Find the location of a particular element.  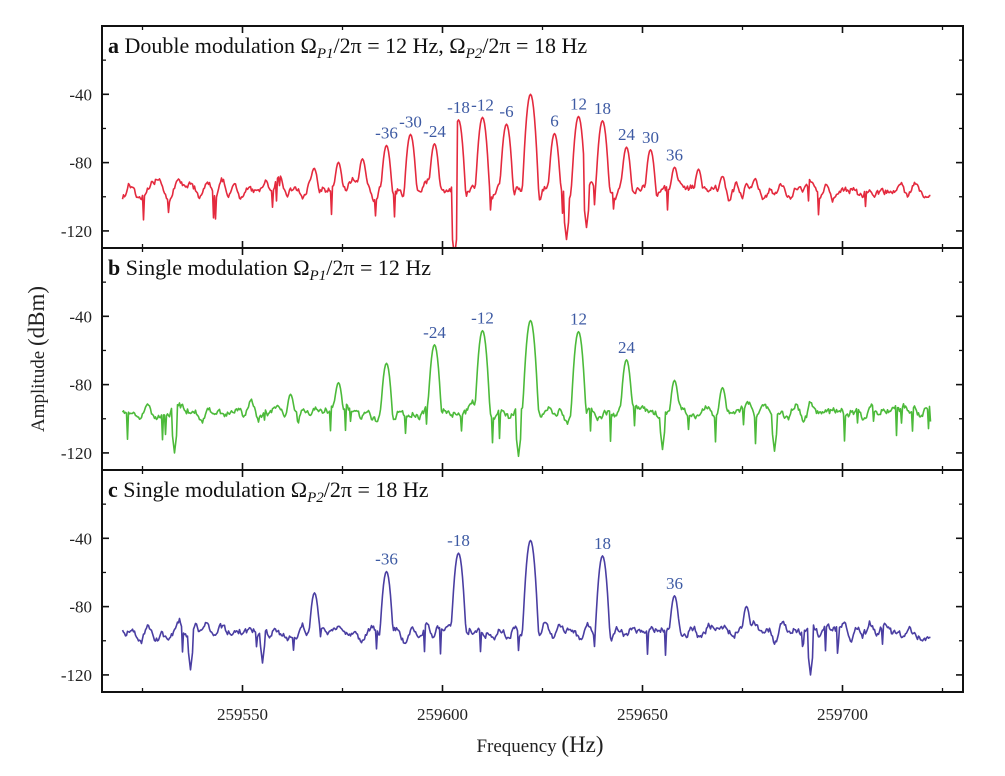

x-tick-label: 259650 is located at coordinates (642, 714).